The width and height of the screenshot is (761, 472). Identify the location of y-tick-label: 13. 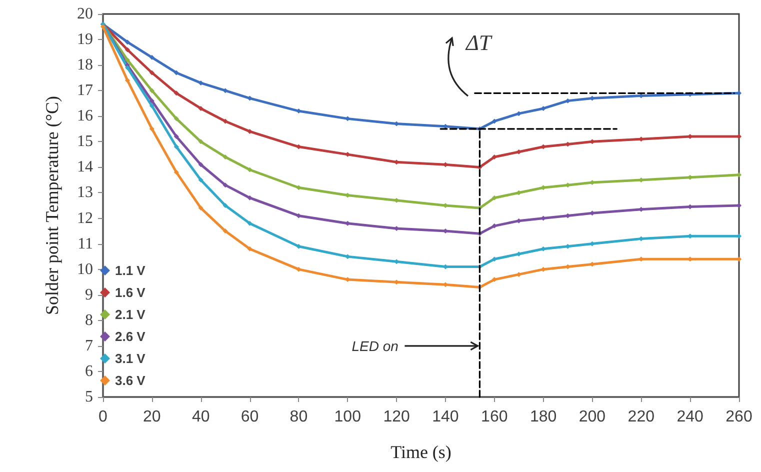
(85, 193).